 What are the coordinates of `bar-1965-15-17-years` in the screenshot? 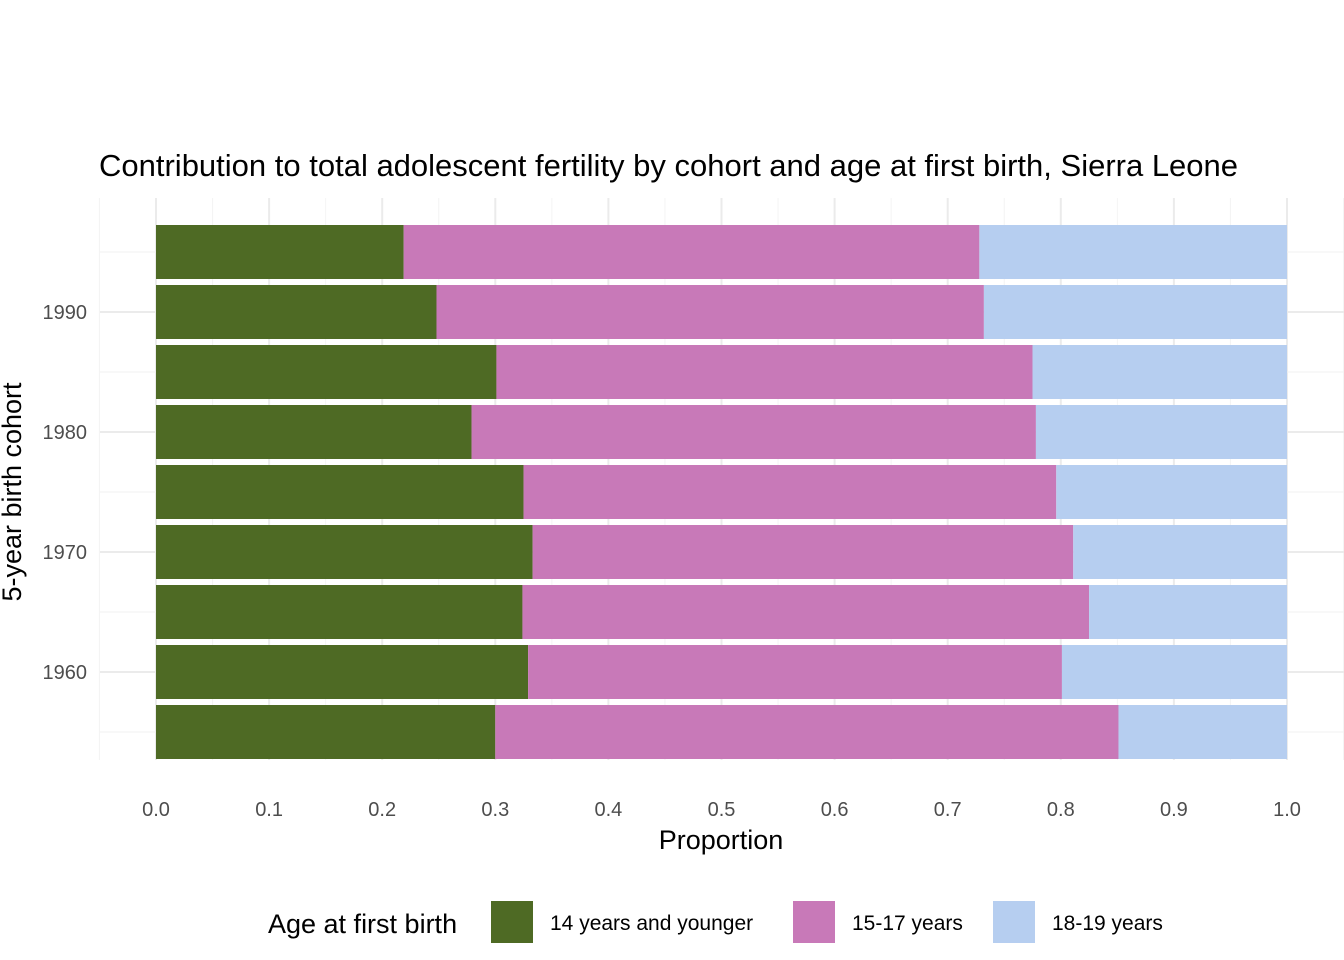 It's located at (806, 612).